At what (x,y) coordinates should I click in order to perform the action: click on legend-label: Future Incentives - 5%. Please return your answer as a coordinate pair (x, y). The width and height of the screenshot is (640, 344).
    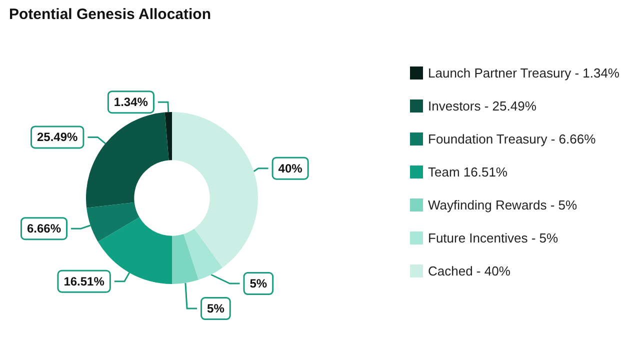
    Looking at the image, I should click on (493, 238).